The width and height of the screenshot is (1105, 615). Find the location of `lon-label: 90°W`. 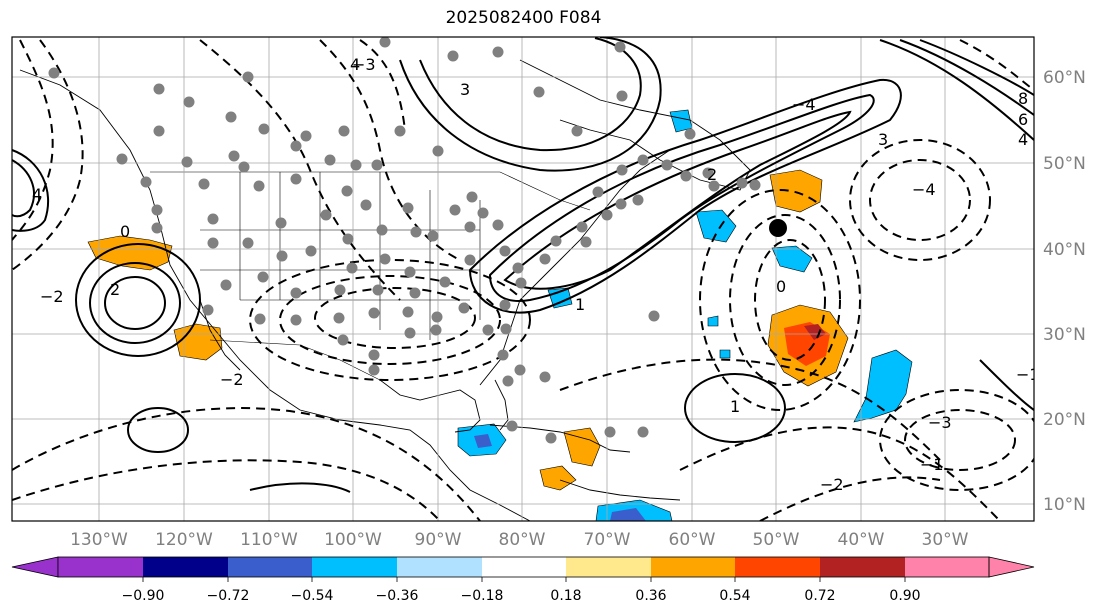

lon-label: 90°W is located at coordinates (438, 540).